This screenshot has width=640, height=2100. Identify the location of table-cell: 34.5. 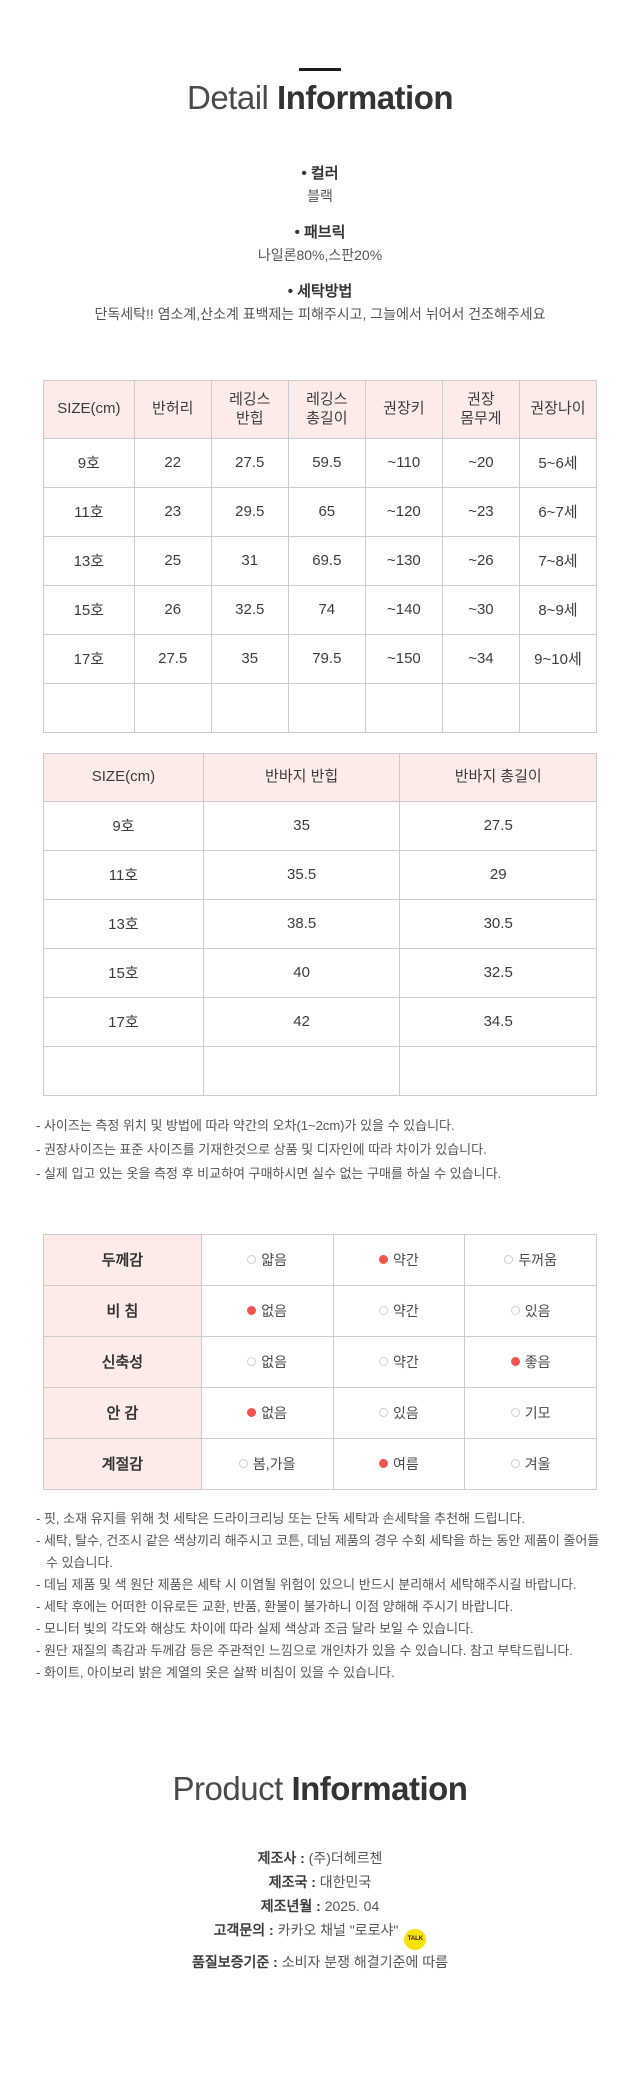
(498, 1021).